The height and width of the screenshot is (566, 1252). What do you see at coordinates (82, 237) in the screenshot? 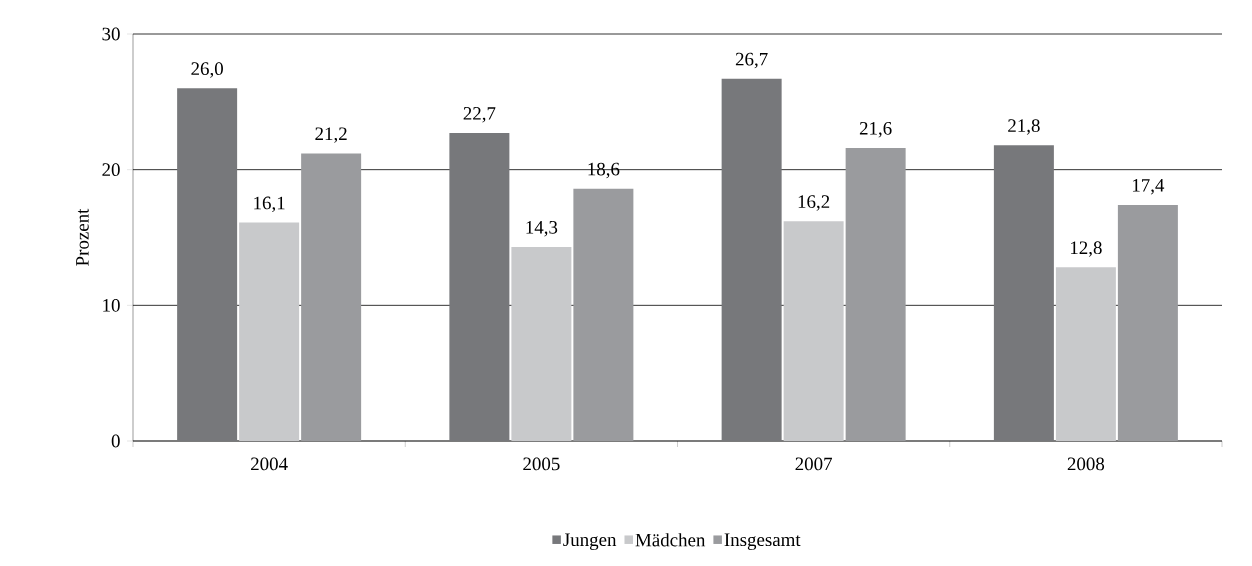
I see `y-axis-title: Prozent` at bounding box center [82, 237].